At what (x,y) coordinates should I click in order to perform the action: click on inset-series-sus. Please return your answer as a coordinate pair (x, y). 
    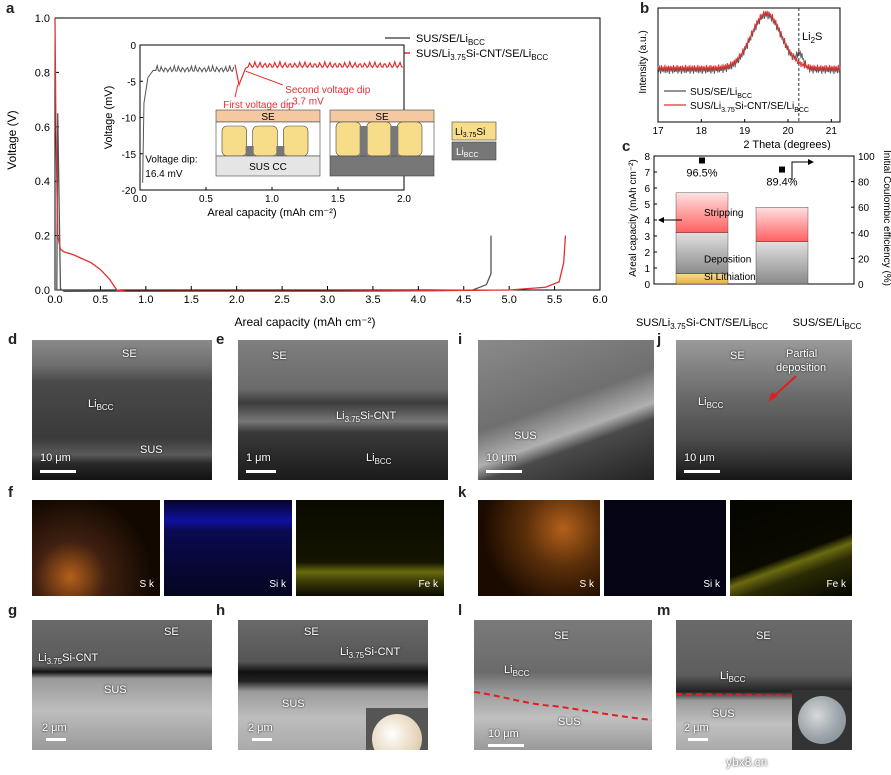
    Looking at the image, I should click on (188, 123).